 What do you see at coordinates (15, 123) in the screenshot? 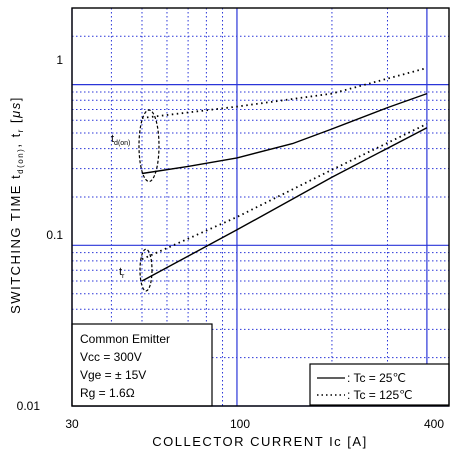
I see `y-axis-title-bracket-open: [` at bounding box center [15, 123].